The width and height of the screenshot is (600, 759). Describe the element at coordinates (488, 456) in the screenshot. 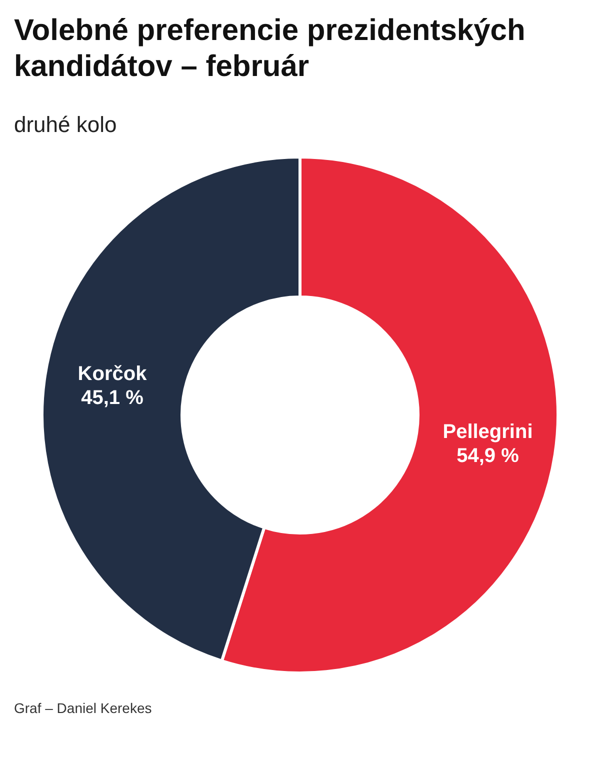

I see `data-label: 54,9 %` at that location.